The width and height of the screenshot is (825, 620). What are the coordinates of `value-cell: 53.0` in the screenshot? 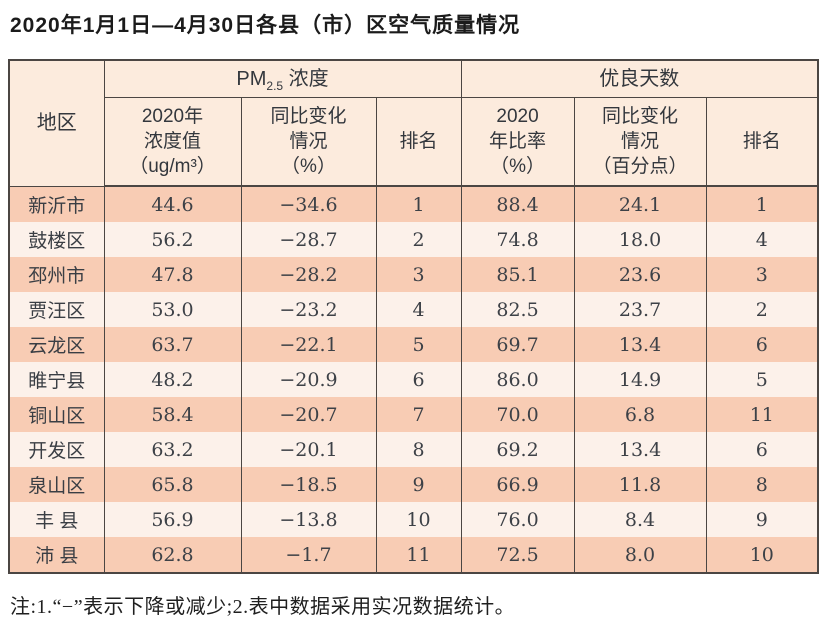 It's located at (172, 310).